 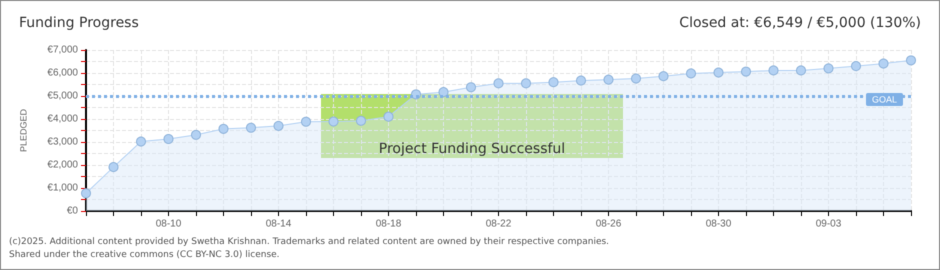 I want to click on x-tick-label: 08-14, so click(x=279, y=224).